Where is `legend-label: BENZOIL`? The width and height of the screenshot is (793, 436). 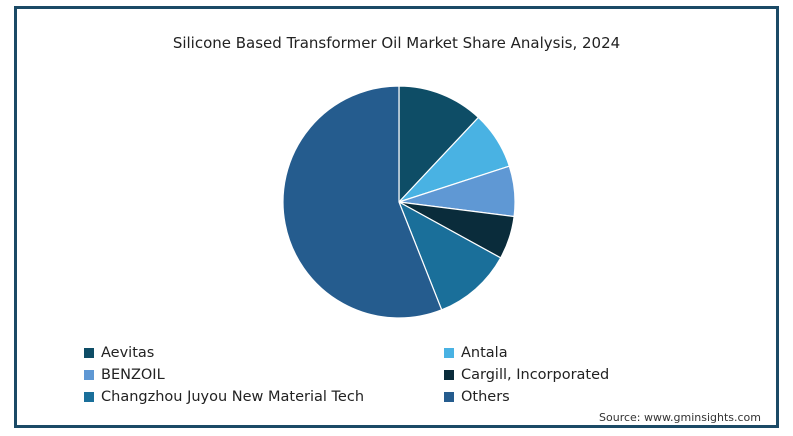 legend-label: BENZOIL is located at coordinates (133, 374).